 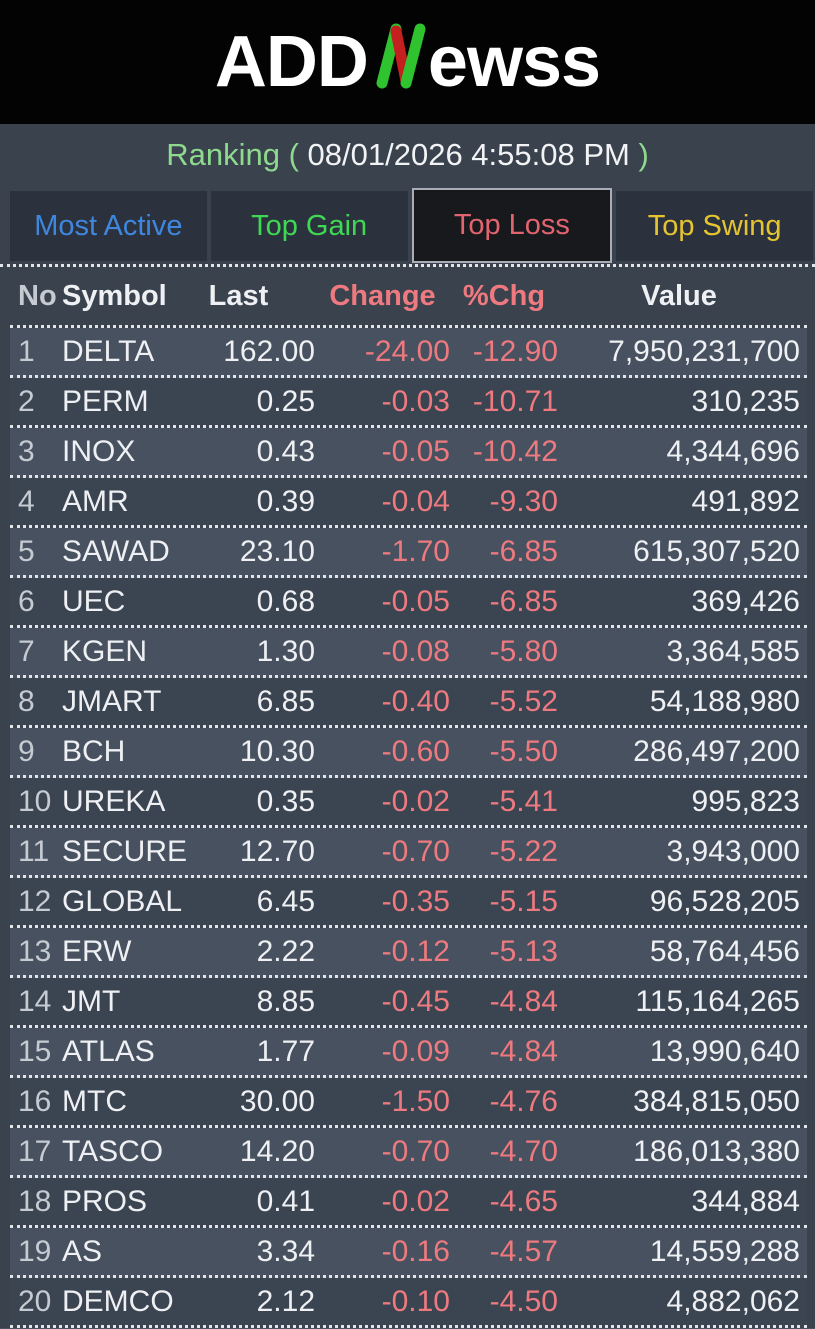 What do you see at coordinates (97, 951) in the screenshot?
I see `symbol-cell: ERW` at bounding box center [97, 951].